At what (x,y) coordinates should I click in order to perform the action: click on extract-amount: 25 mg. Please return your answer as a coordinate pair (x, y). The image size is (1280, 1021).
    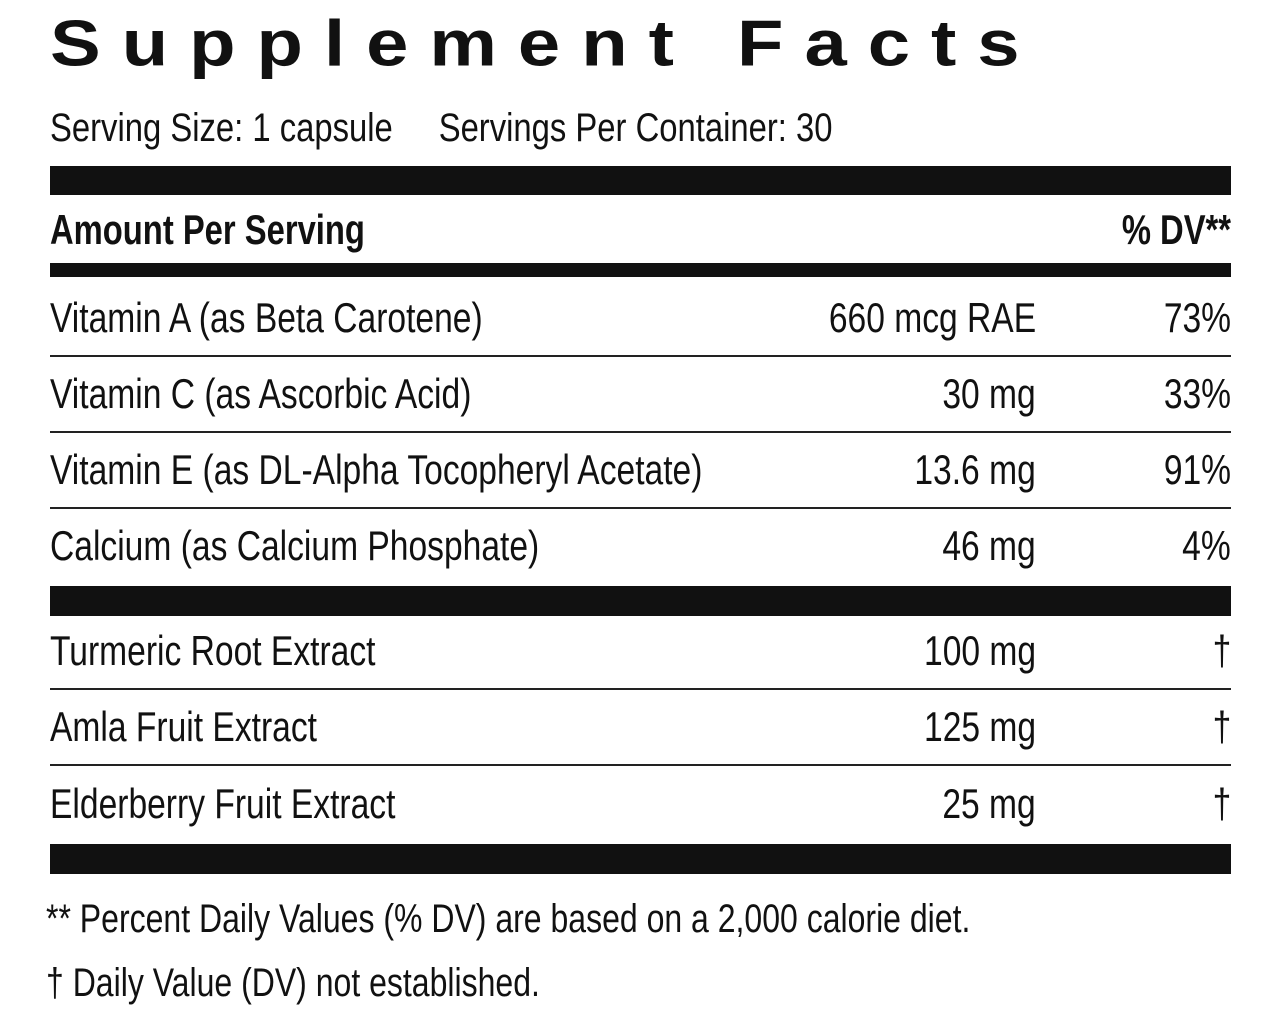
    Looking at the image, I should click on (989, 803).